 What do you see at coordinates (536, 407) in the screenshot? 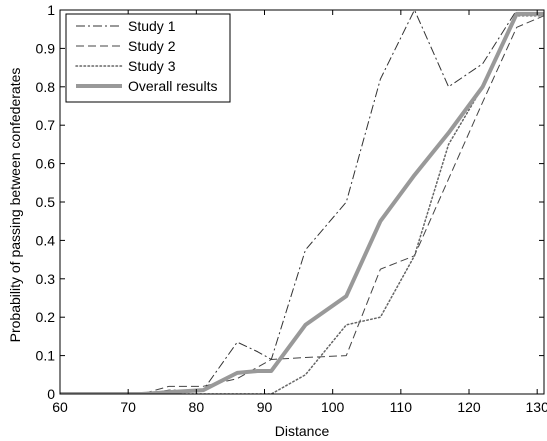
I see `x-tick-label: 130` at bounding box center [536, 407].